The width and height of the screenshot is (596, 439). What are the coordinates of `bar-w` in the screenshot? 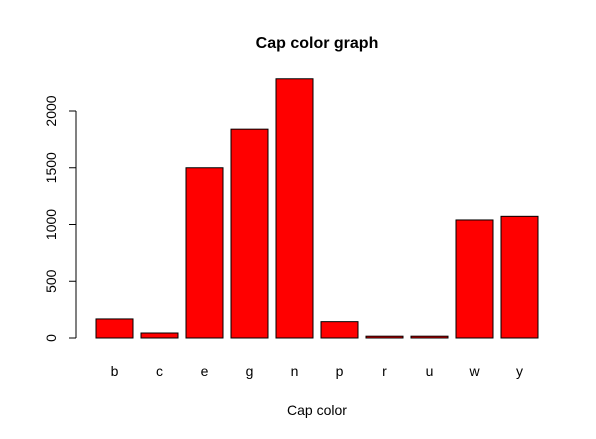 It's located at (474, 279).